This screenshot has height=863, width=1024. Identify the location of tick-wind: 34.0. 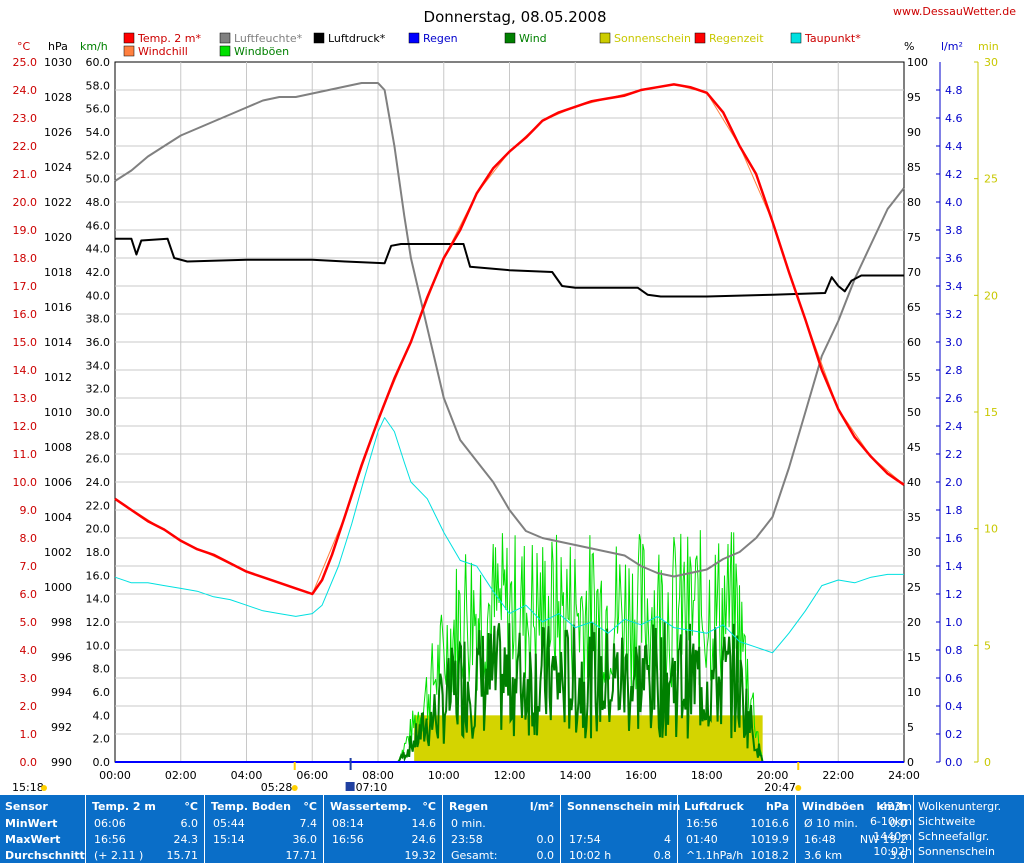
(98, 365).